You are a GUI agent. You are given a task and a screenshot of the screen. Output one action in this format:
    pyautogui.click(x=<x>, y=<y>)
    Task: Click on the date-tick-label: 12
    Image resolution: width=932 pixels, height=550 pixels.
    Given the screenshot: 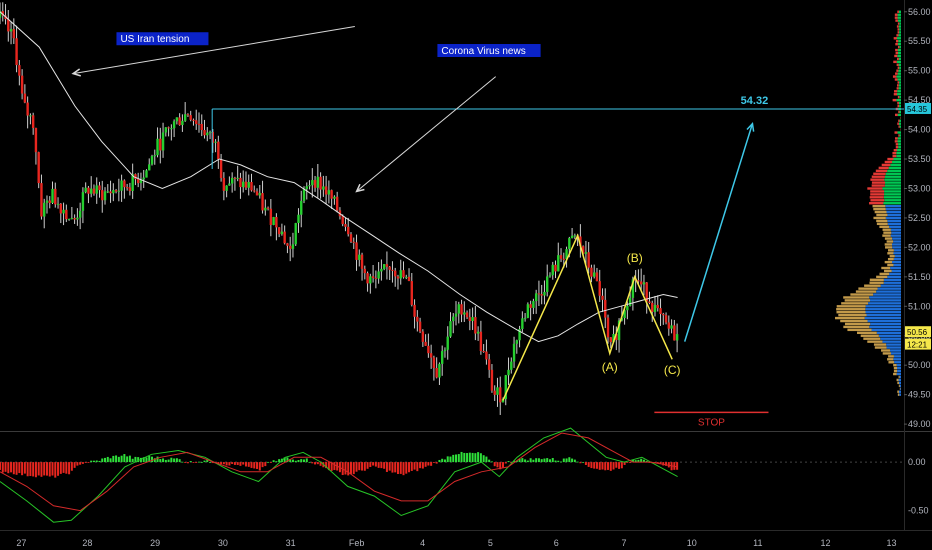 What is the action you would take?
    pyautogui.click(x=826, y=543)
    